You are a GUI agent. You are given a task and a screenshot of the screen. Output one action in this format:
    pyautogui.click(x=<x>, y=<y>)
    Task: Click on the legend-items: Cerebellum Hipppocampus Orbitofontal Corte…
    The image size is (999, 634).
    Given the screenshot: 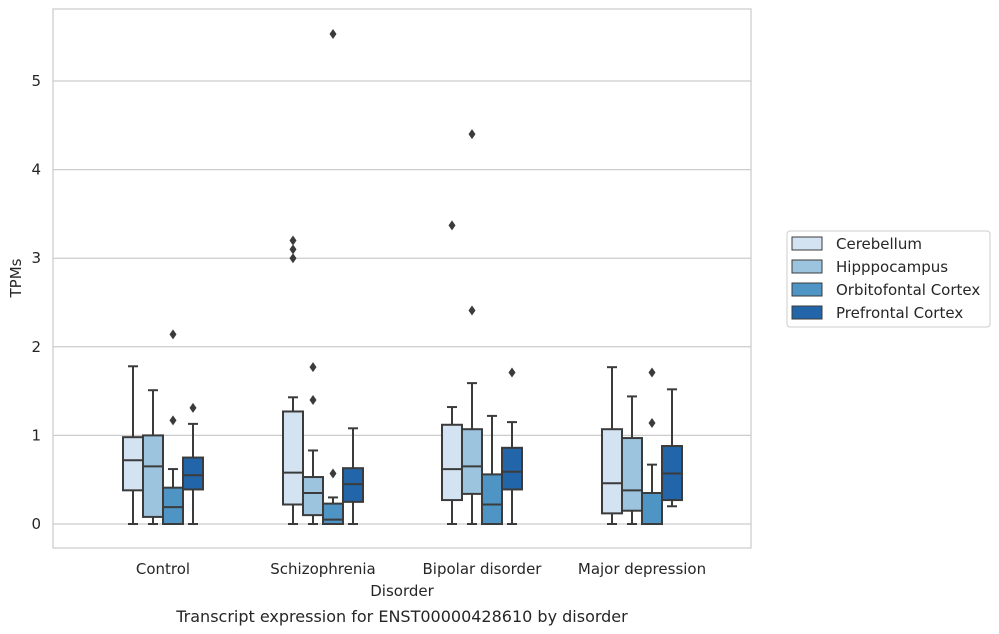 What is the action you would take?
    pyautogui.click(x=885, y=278)
    